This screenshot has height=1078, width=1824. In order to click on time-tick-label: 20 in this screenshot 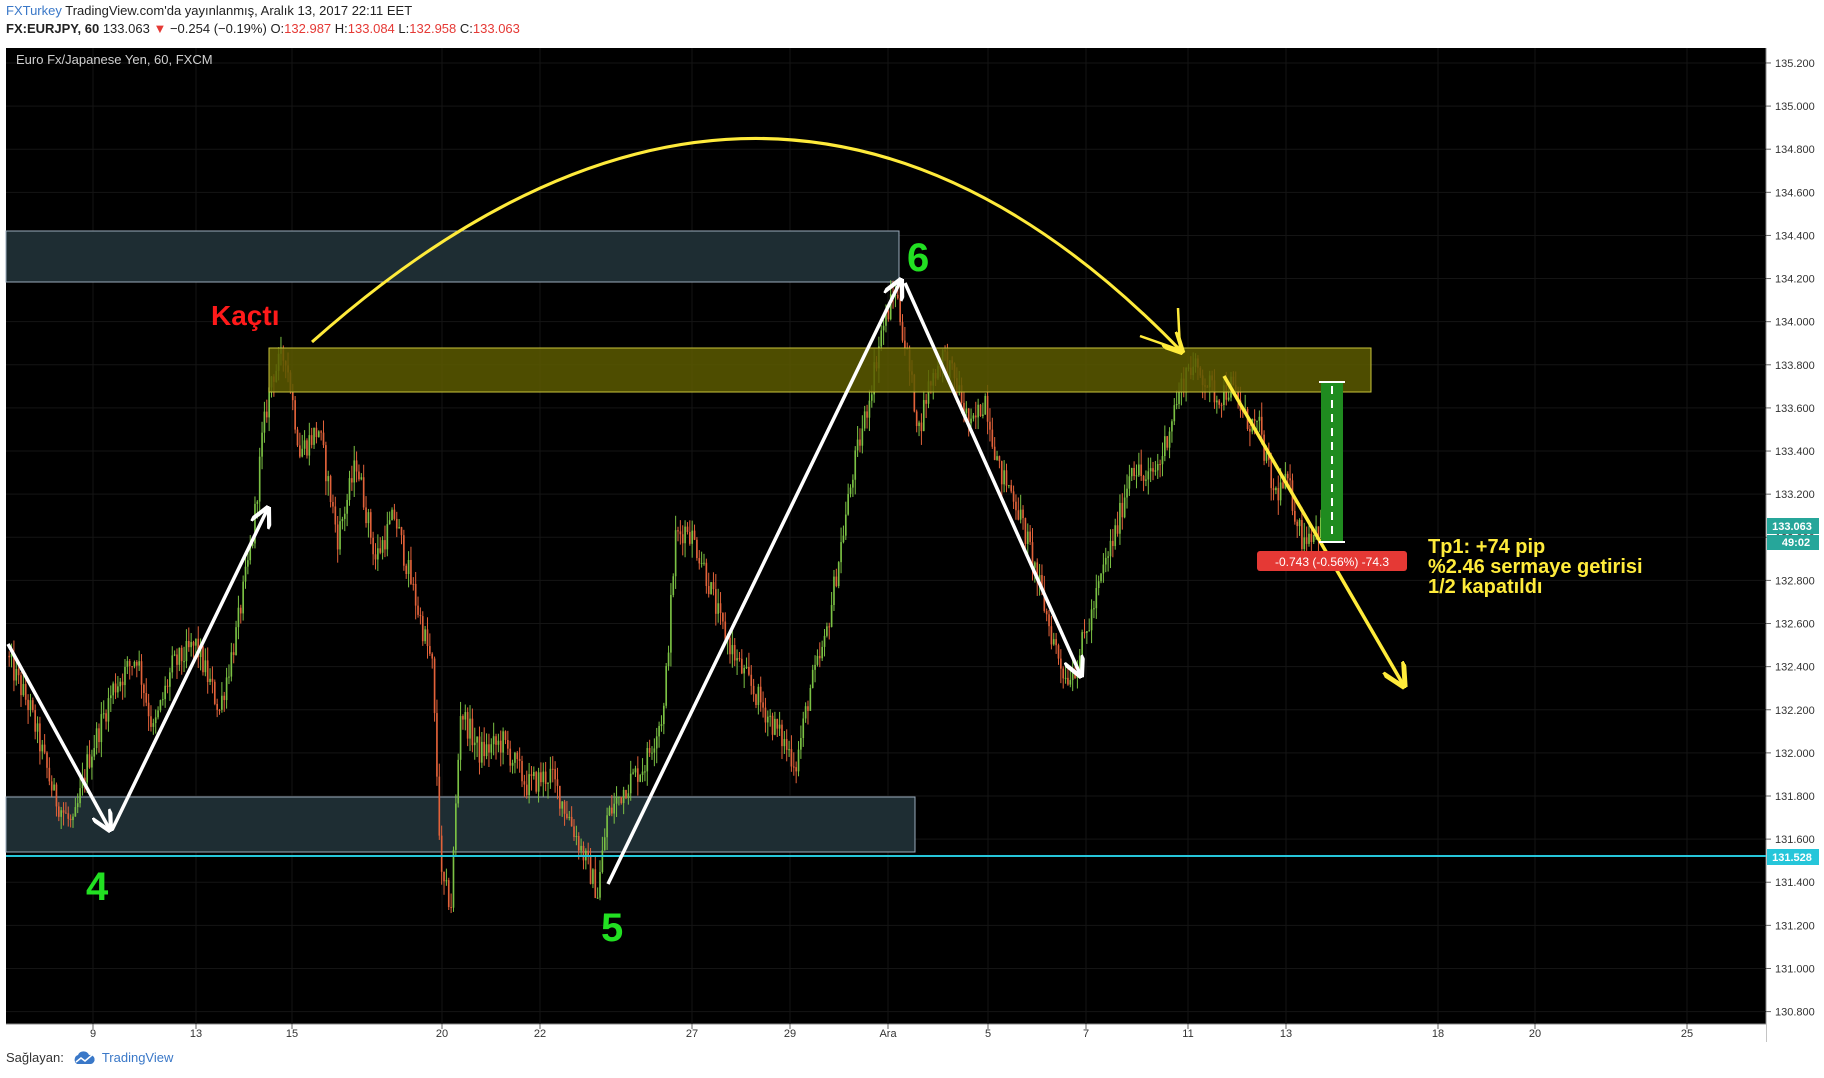, I will do `click(442, 1034)`.